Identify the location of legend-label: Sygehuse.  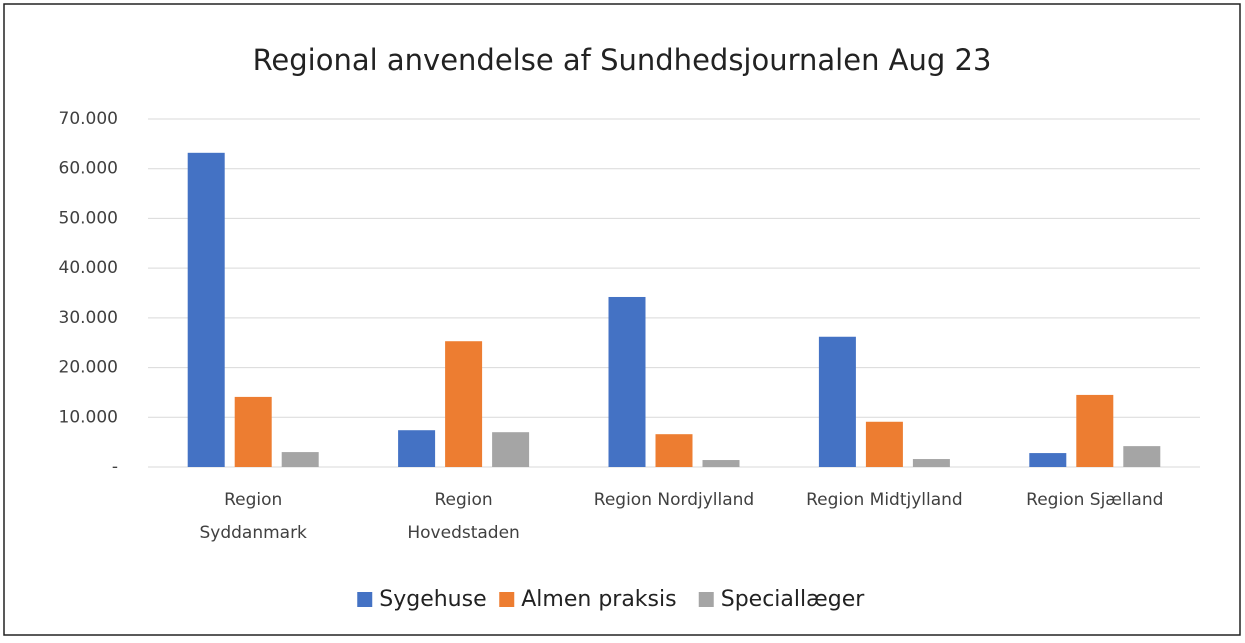
(432, 599).